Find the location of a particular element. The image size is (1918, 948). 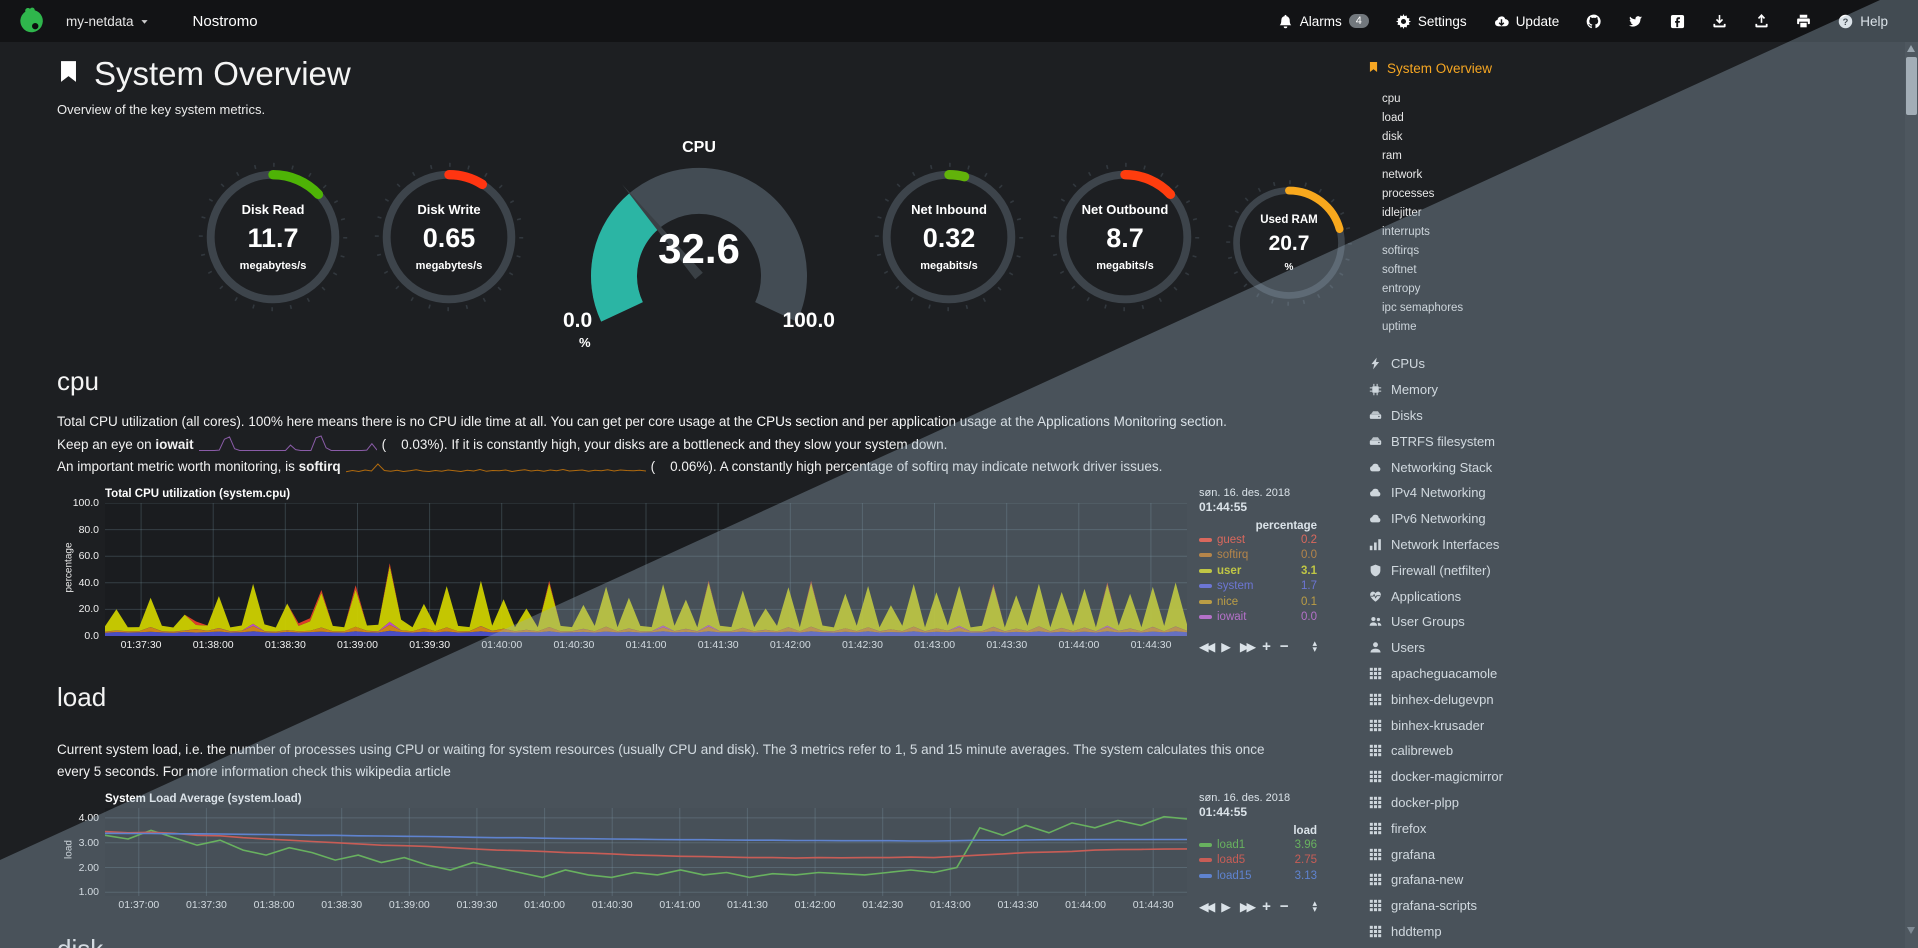

sidebar-item-interrupts: interrupts is located at coordinates (1406, 232).